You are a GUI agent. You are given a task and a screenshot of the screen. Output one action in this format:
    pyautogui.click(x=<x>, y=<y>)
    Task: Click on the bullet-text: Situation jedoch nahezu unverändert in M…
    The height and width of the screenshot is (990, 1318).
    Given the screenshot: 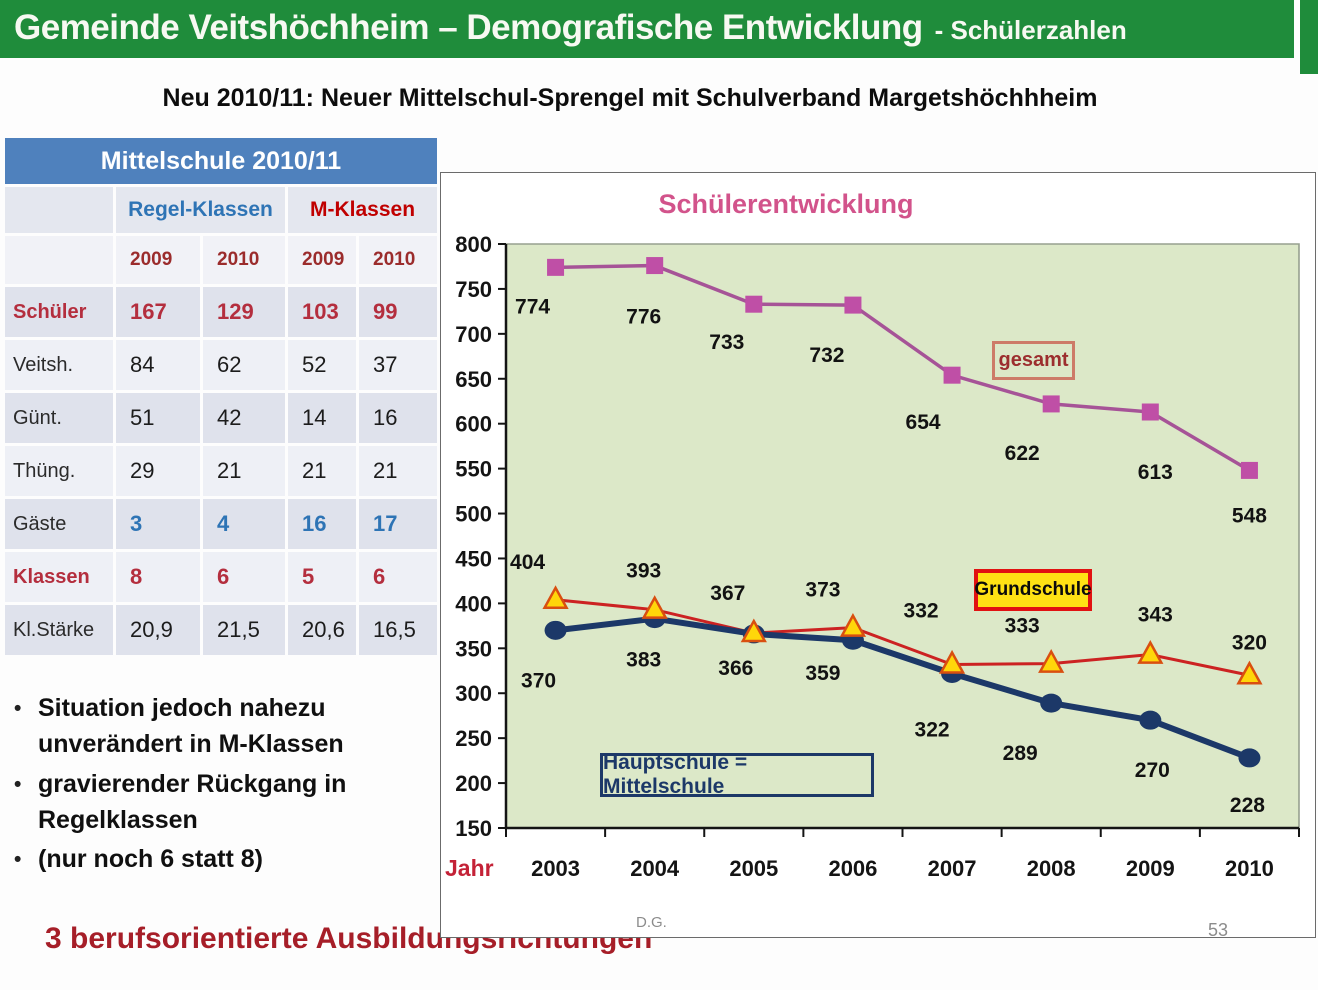 What is the action you would take?
    pyautogui.click(x=191, y=726)
    